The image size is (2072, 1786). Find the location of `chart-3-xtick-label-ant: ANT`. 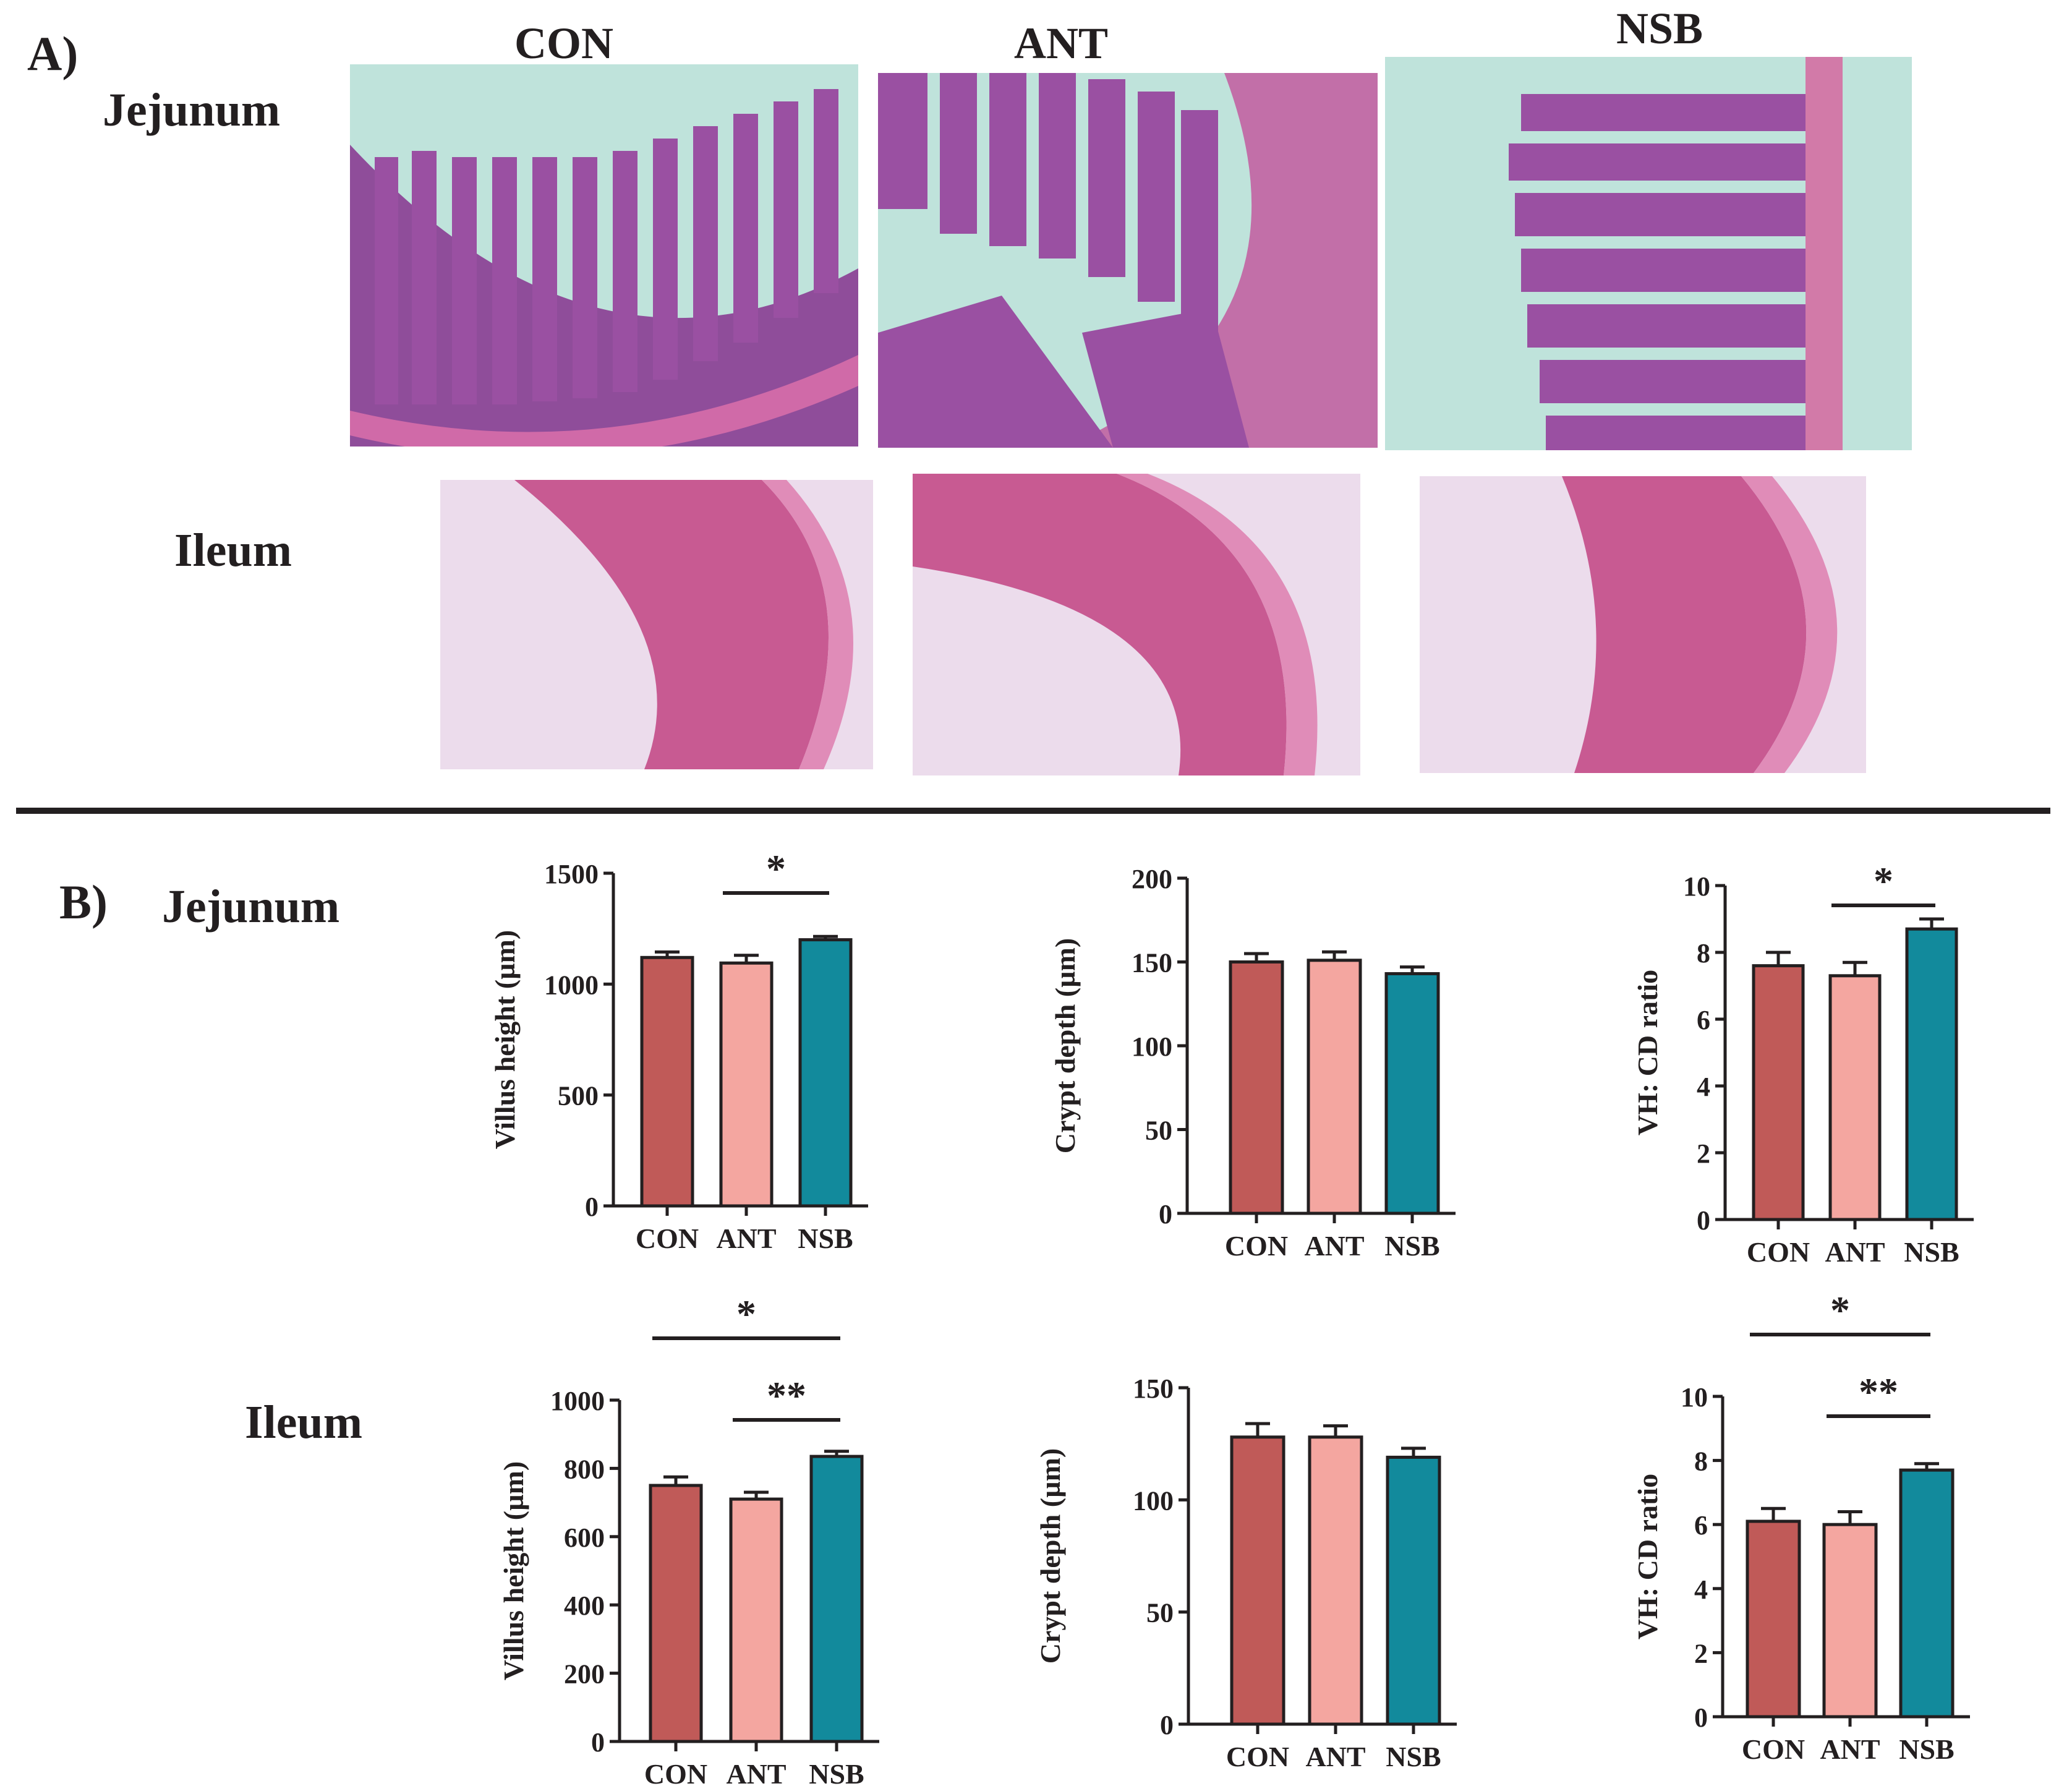

chart-3-xtick-label-ant: ANT is located at coordinates (1855, 1252).